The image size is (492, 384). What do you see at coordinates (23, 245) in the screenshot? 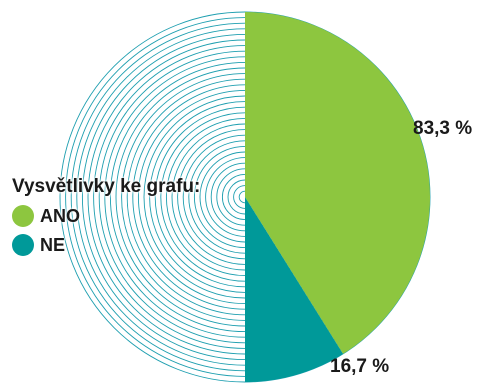
I see `legend-swatch-ne` at bounding box center [23, 245].